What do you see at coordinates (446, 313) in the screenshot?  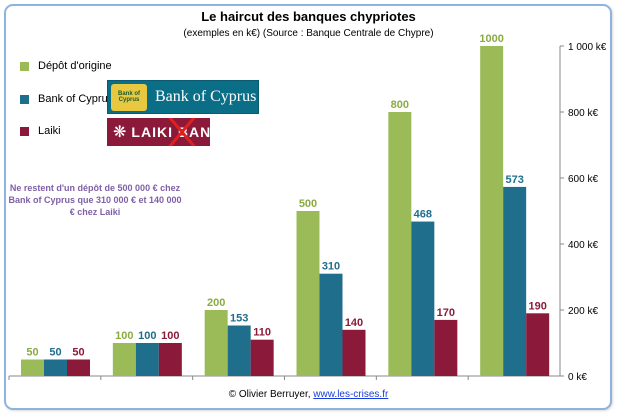 I see `data-label-laiki: 170` at bounding box center [446, 313].